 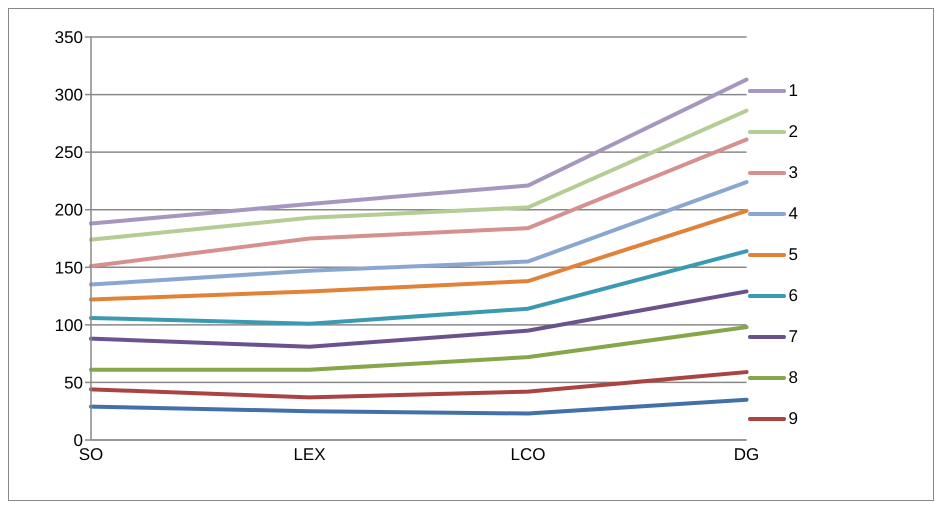 I want to click on x-tick-label: DG, so click(x=747, y=454).